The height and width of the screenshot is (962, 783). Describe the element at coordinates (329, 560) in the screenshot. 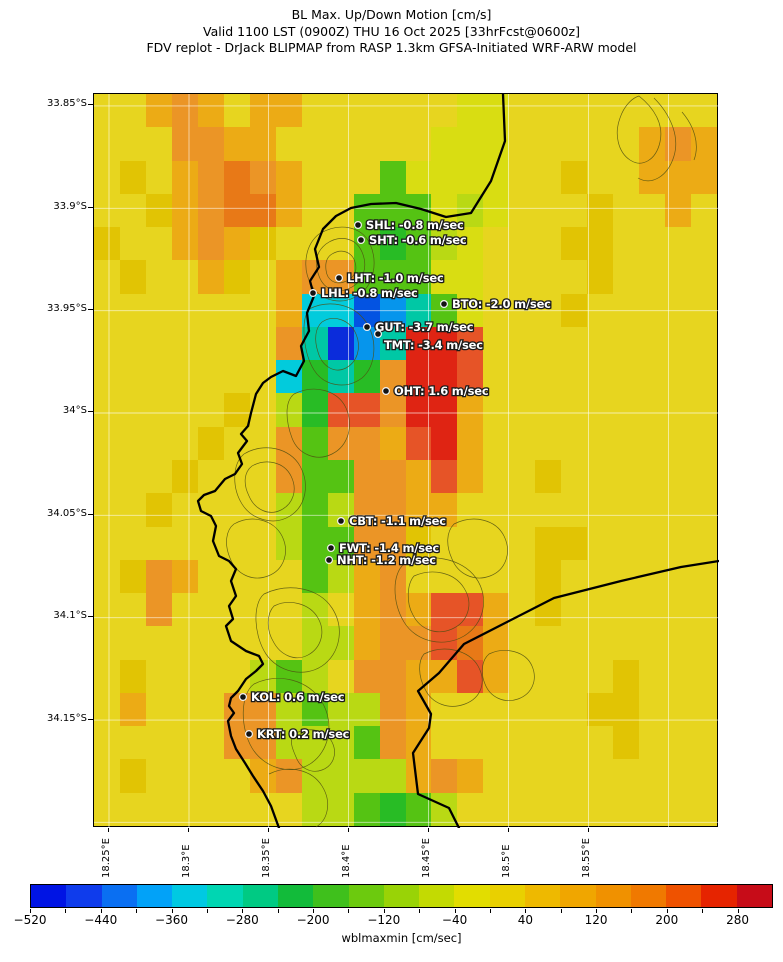

I see `station-dot-nht` at that location.